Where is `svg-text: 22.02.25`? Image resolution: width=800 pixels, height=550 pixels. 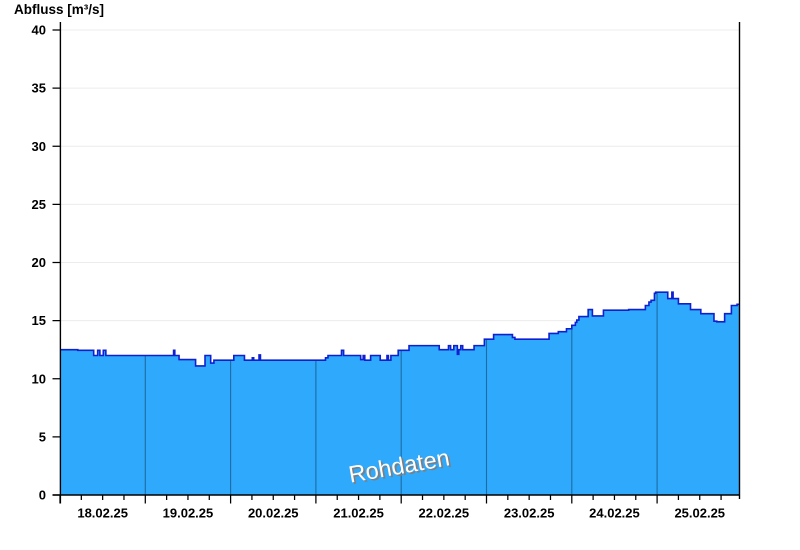 svg-text: 22.02.25 is located at coordinates (444, 513).